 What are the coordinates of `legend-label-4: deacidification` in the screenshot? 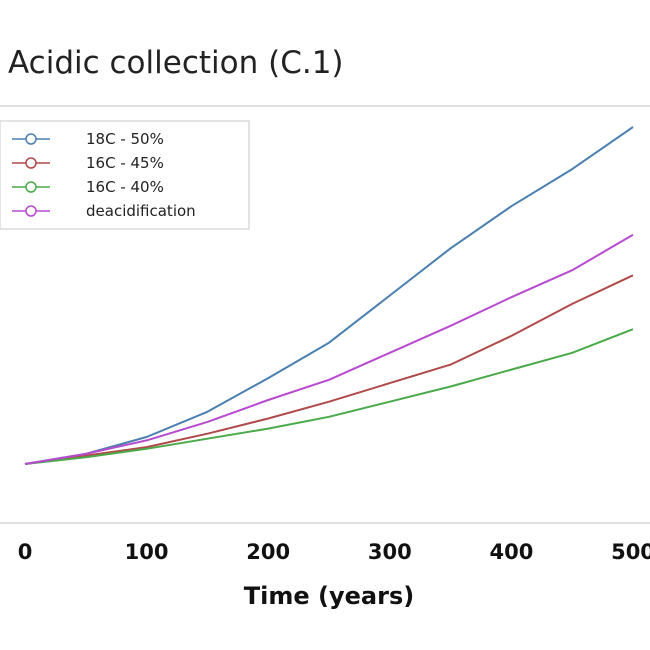 It's located at (141, 211).